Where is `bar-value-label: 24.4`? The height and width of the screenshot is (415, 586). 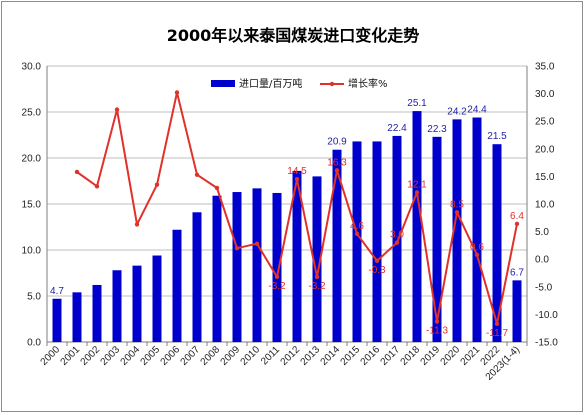 bar-value-label: 24.4 is located at coordinates (477, 110).